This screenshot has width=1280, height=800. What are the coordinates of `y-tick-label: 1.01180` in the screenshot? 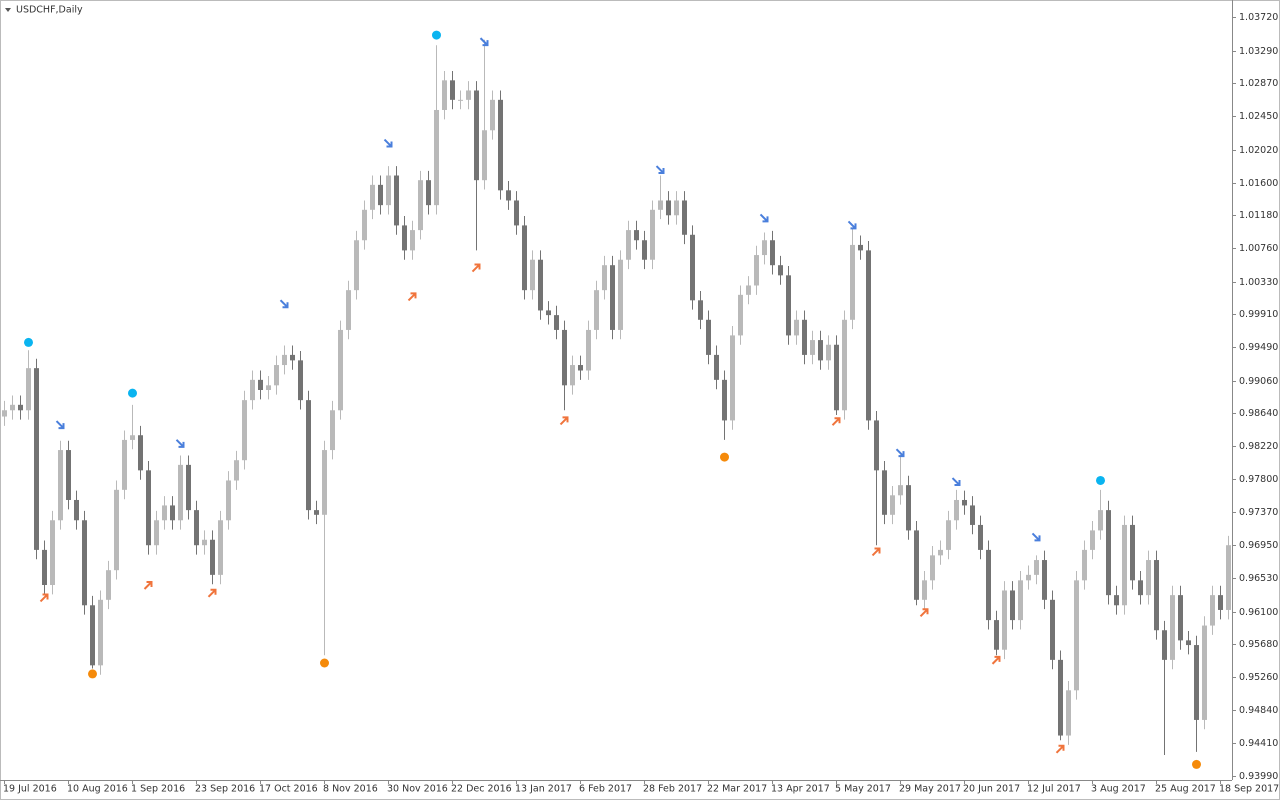 It's located at (1258, 215).